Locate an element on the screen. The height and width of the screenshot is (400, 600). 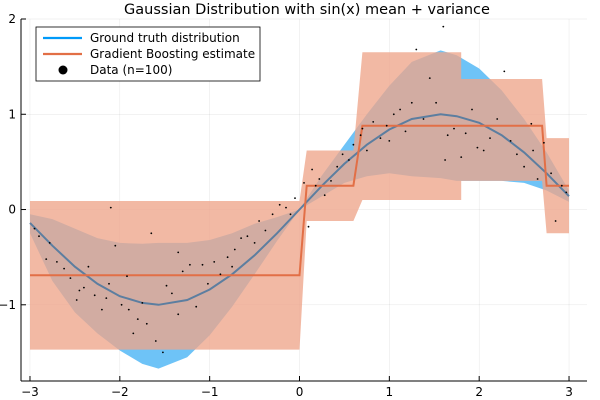
y-tick-label: 0 is located at coordinates (12, 210).